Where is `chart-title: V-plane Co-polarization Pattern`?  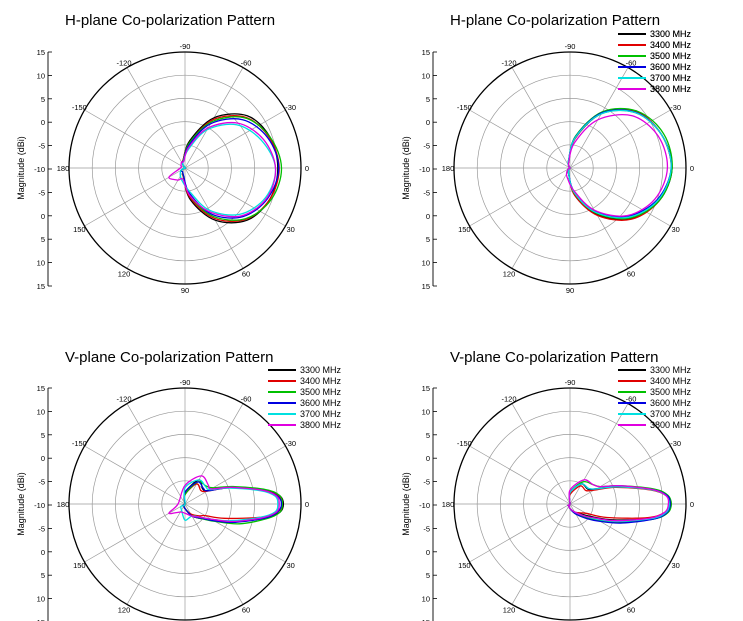 chart-title: V-plane Co-polarization Pattern is located at coordinates (169, 357).